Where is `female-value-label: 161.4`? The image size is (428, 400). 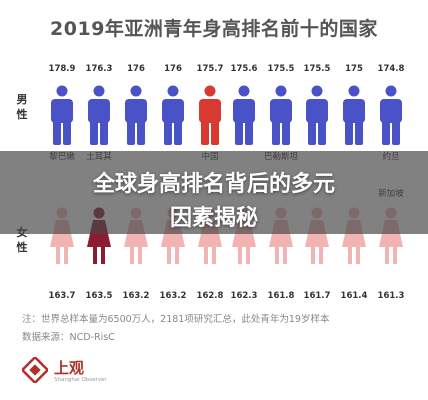
female-value-label: 161.4 is located at coordinates (354, 296).